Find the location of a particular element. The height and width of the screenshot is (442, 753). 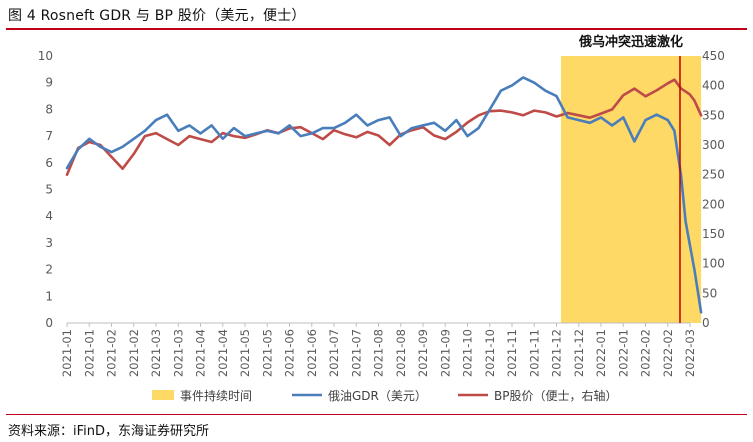

title-rule is located at coordinates (376, 29).